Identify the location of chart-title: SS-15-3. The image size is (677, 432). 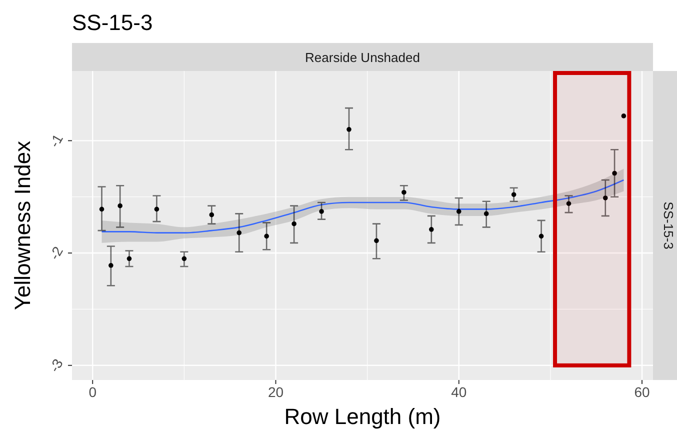
(112, 22).